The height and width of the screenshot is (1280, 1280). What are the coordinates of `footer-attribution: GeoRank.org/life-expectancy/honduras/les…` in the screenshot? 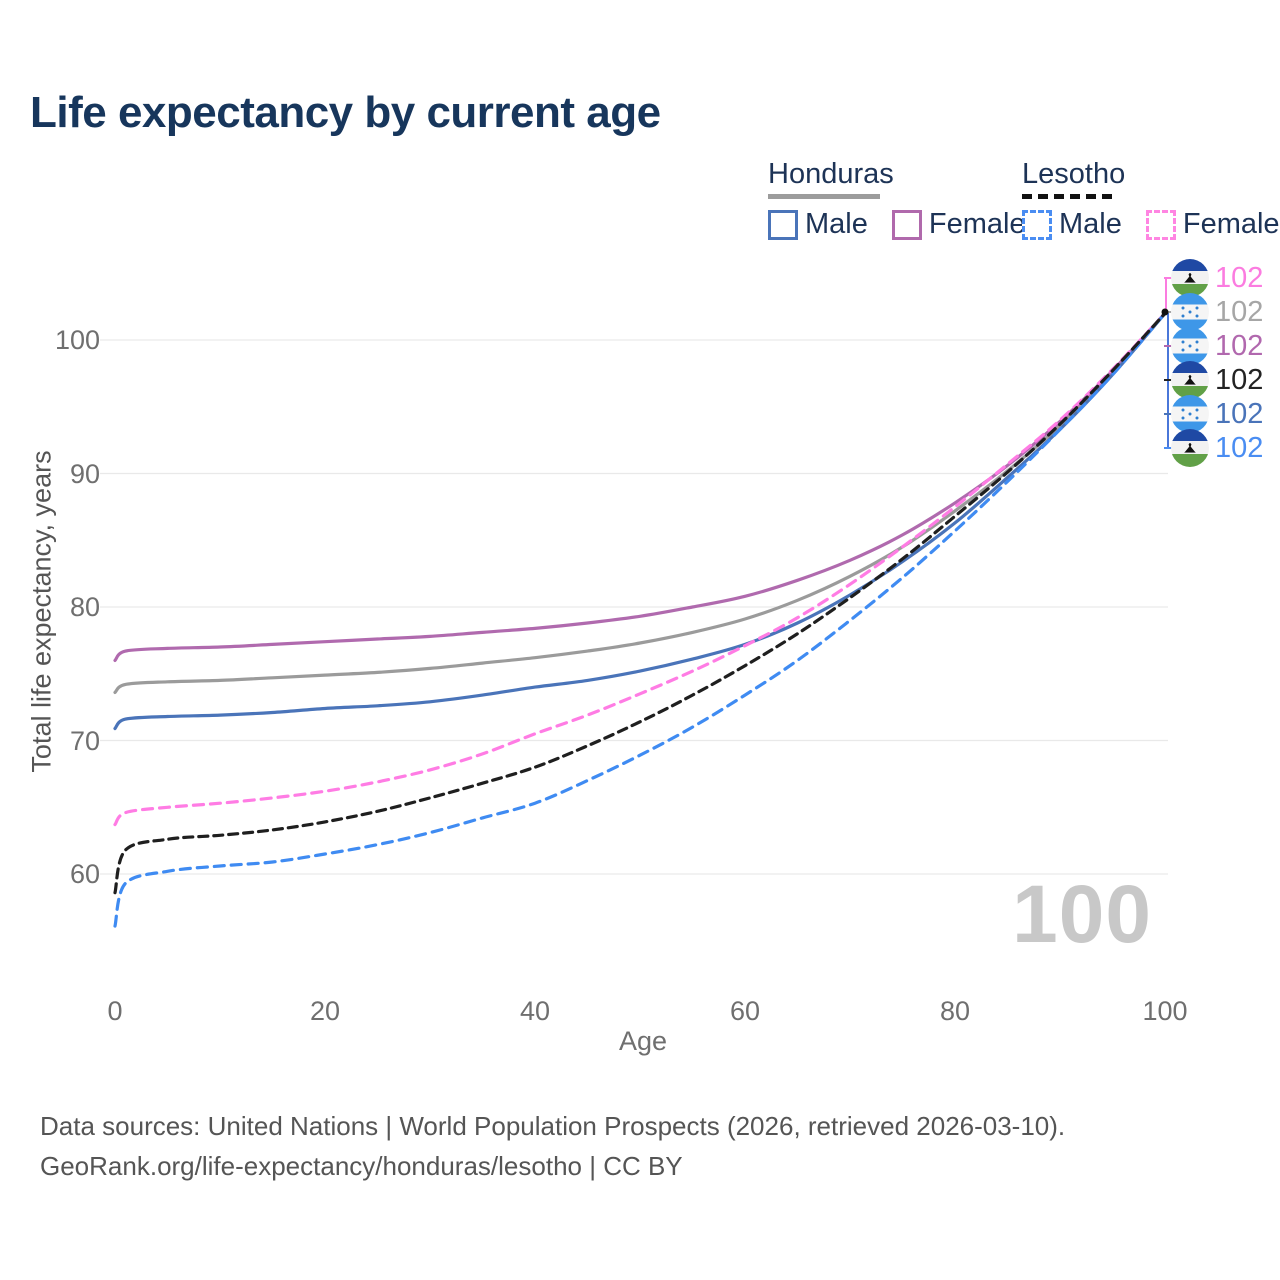 It's located at (361, 1166).